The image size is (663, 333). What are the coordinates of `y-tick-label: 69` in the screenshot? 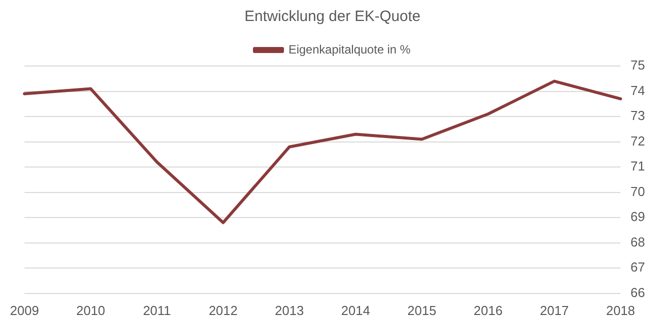 It's located at (638, 216).